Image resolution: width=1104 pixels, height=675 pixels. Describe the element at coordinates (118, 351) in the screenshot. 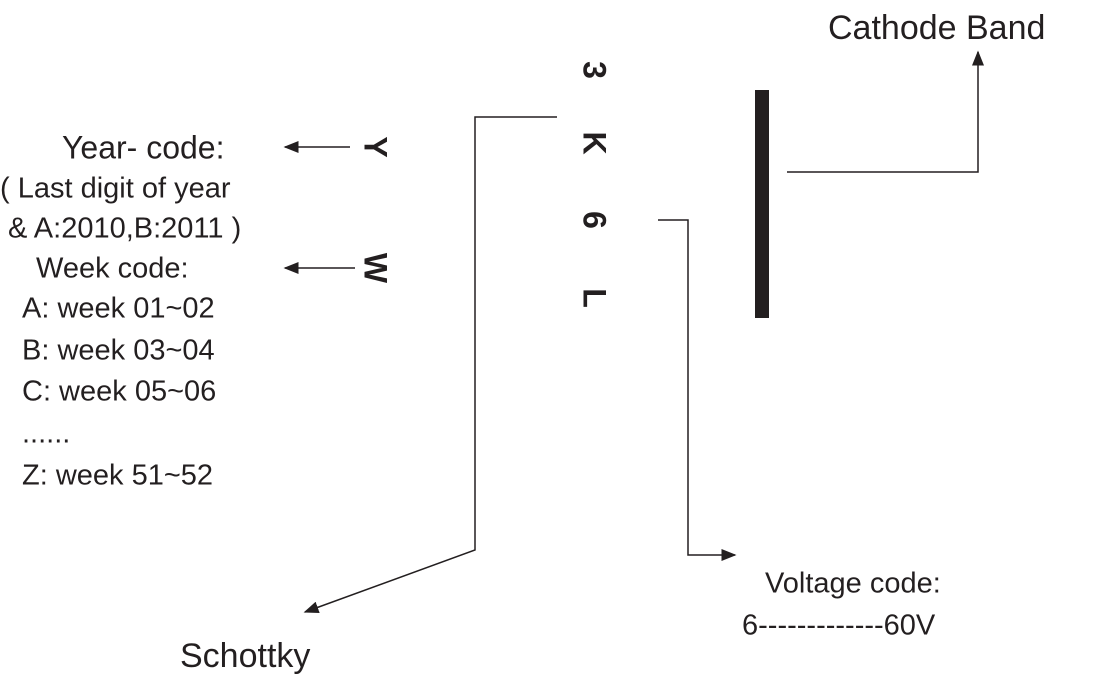

I see `week-line: B: week 03~04` at that location.